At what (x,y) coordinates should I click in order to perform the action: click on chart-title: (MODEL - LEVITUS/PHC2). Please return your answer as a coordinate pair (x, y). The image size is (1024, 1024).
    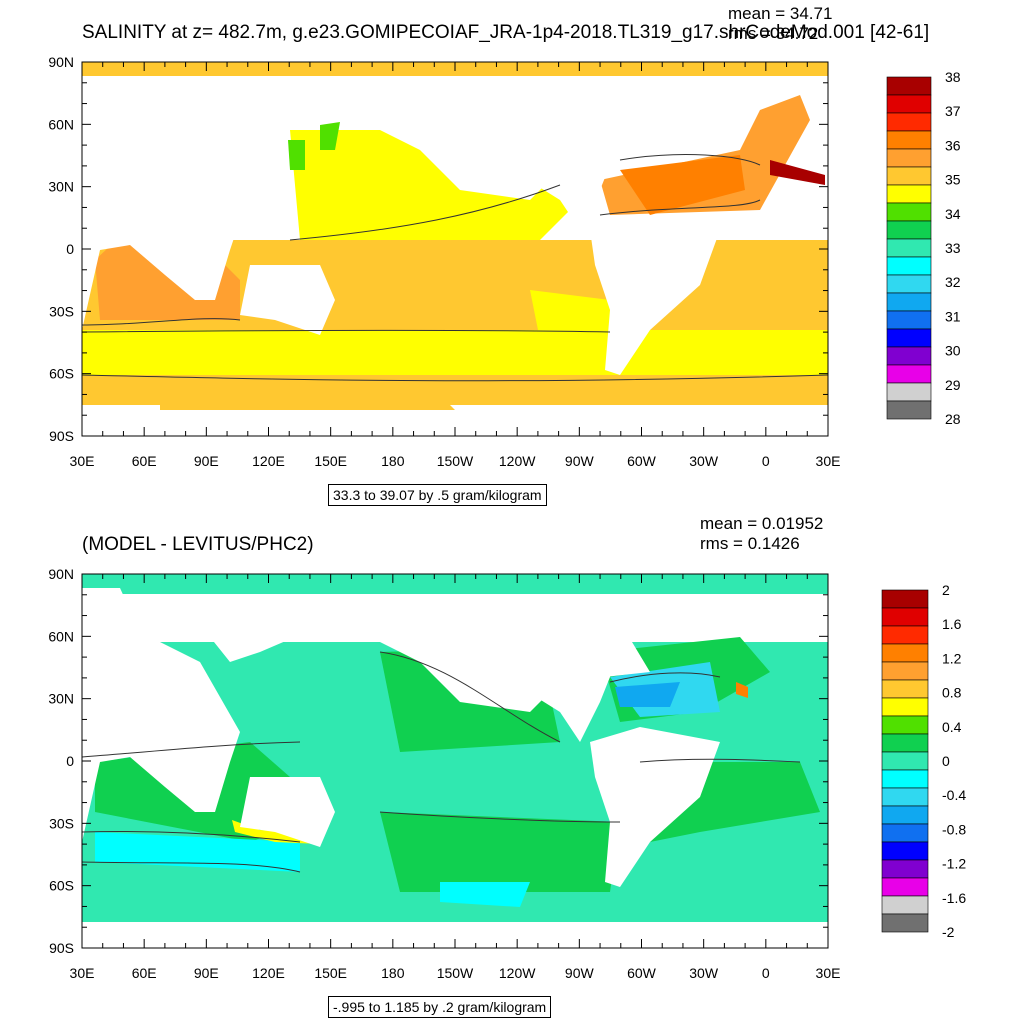
    Looking at the image, I should click on (198, 544).